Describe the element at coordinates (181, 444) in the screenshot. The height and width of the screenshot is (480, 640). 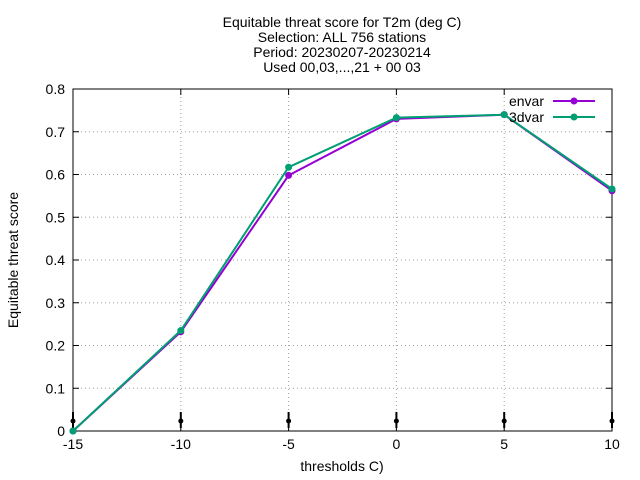
I see `x-tick-label: -10` at that location.